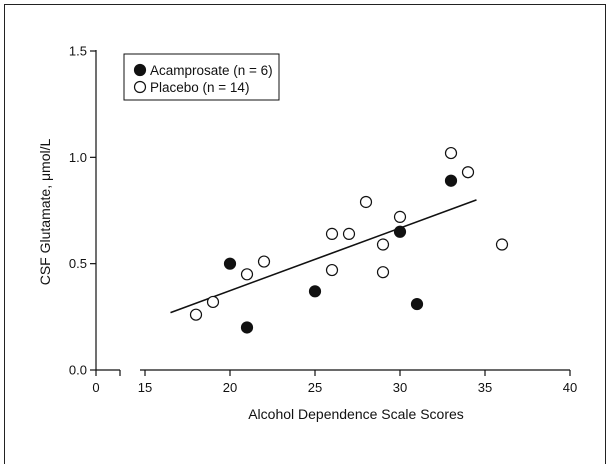  Describe the element at coordinates (356, 414) in the screenshot. I see `x-axis-label: Alcohol Dependence Scale Scores` at that location.